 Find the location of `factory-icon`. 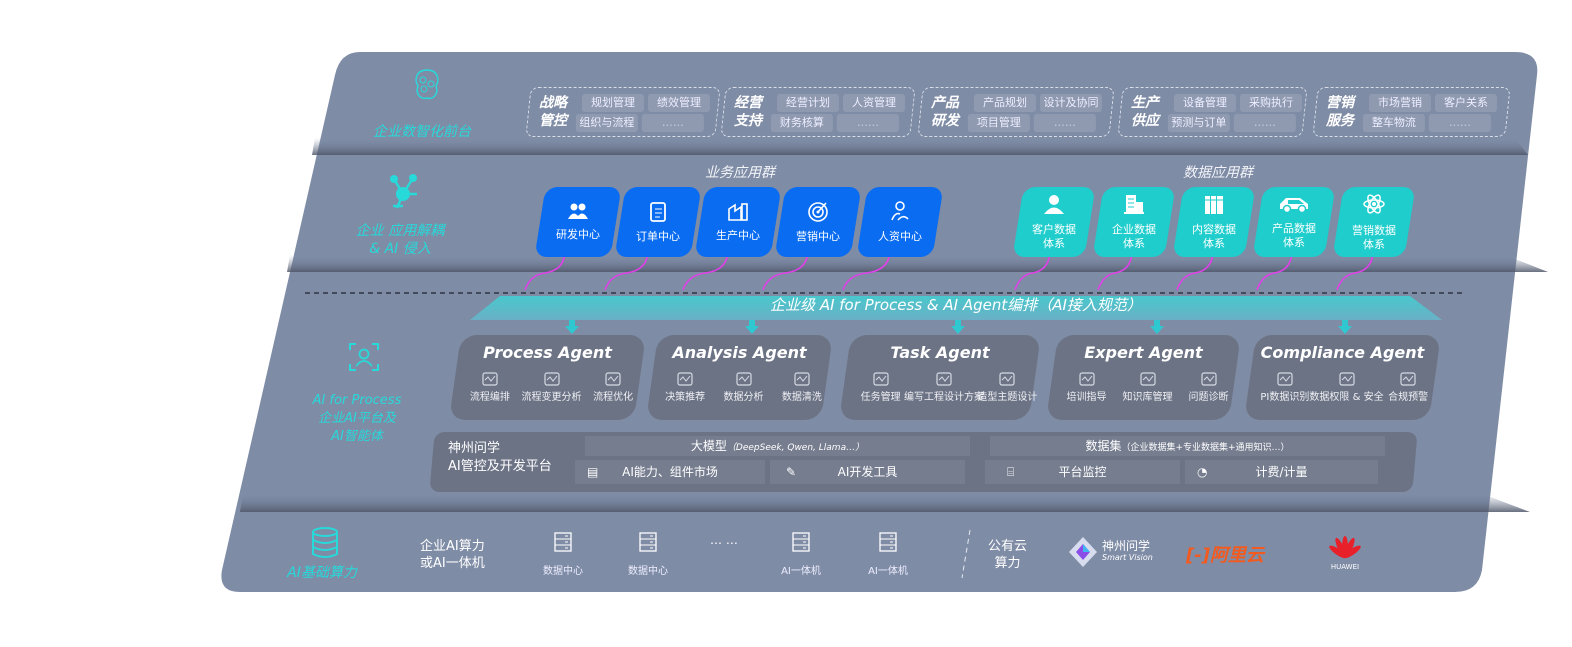

factory-icon is located at coordinates (738, 215).